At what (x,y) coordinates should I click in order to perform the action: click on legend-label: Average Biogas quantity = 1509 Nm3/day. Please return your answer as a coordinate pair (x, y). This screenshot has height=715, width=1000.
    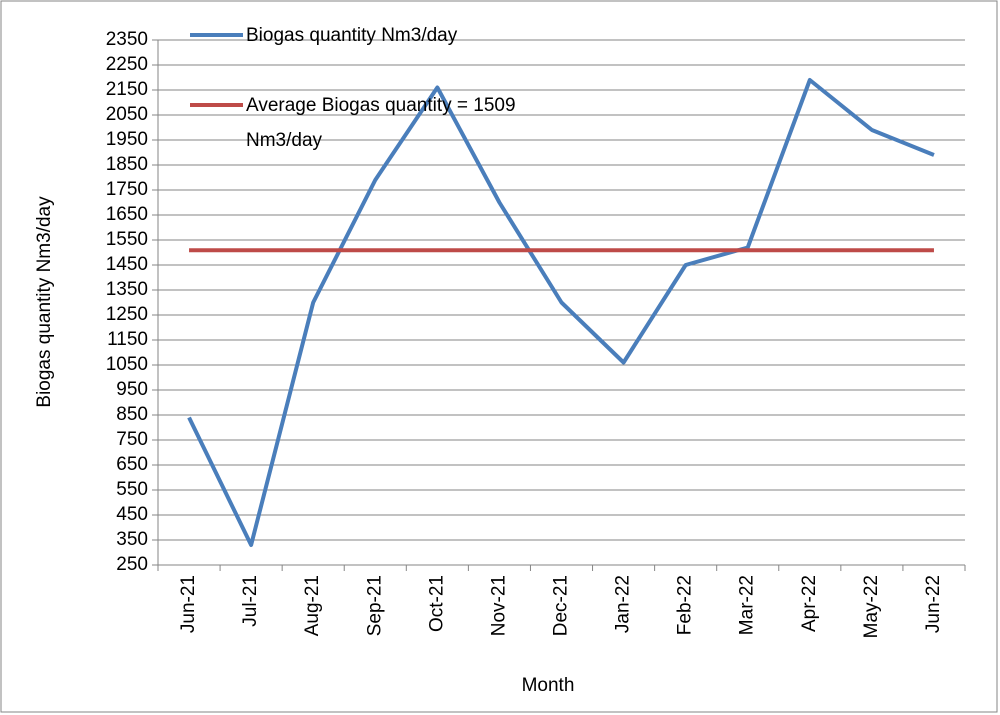
    Looking at the image, I should click on (381, 122).